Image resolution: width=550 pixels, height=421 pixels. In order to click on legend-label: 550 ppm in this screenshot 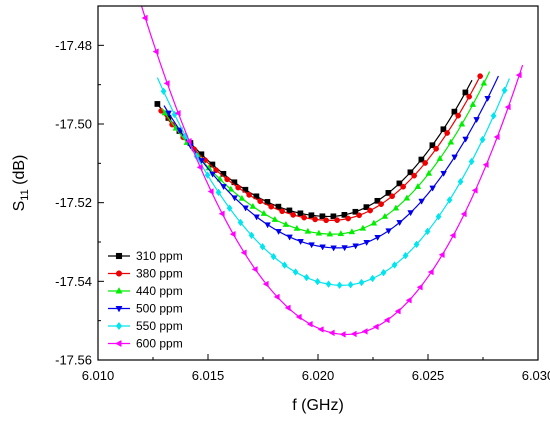, I will do `click(159, 326)`.